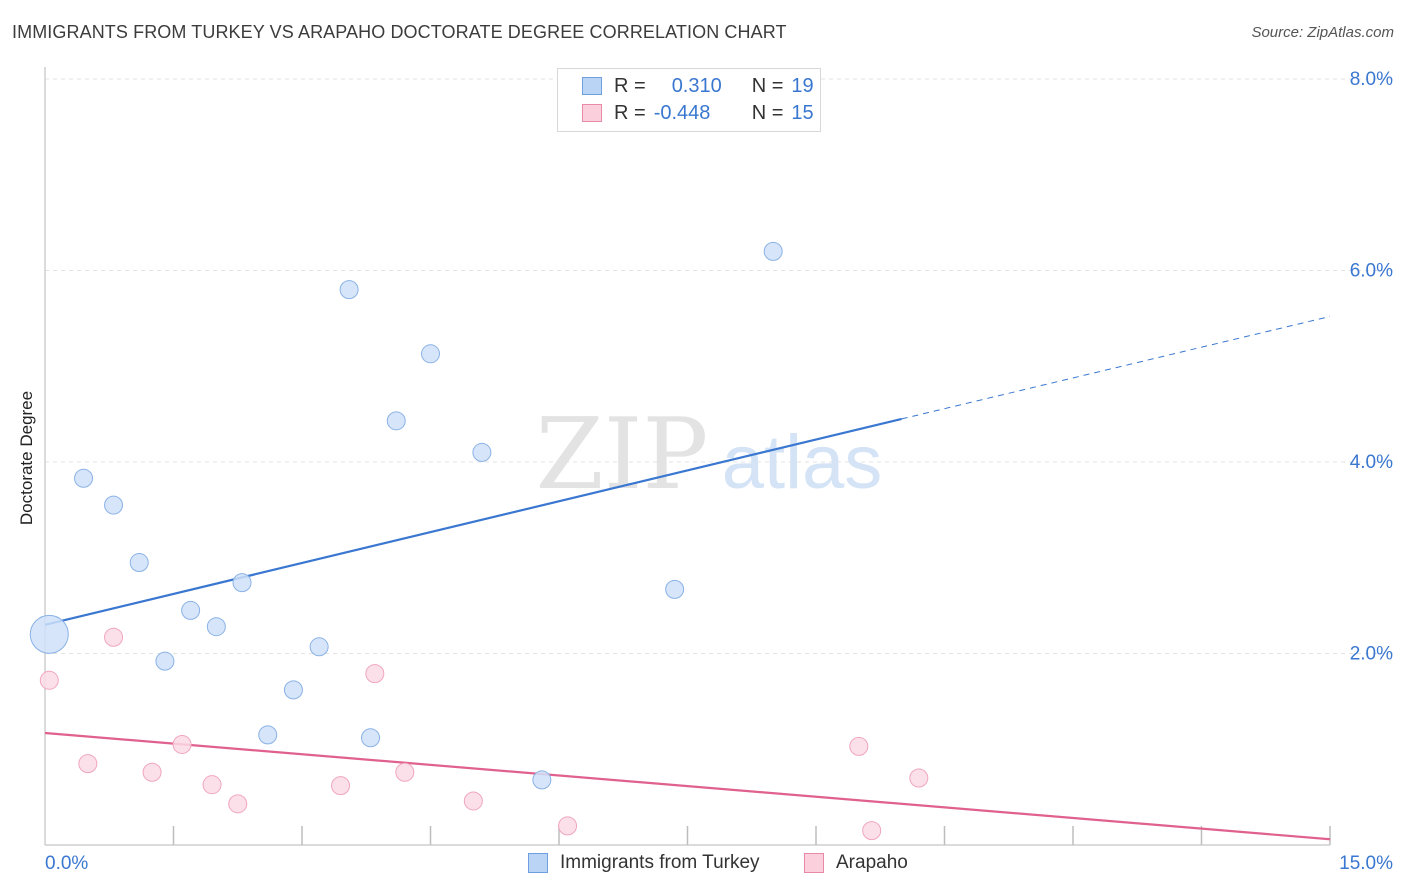  Describe the element at coordinates (1371, 79) in the screenshot. I see `y-tick-label: 8.0%` at that location.